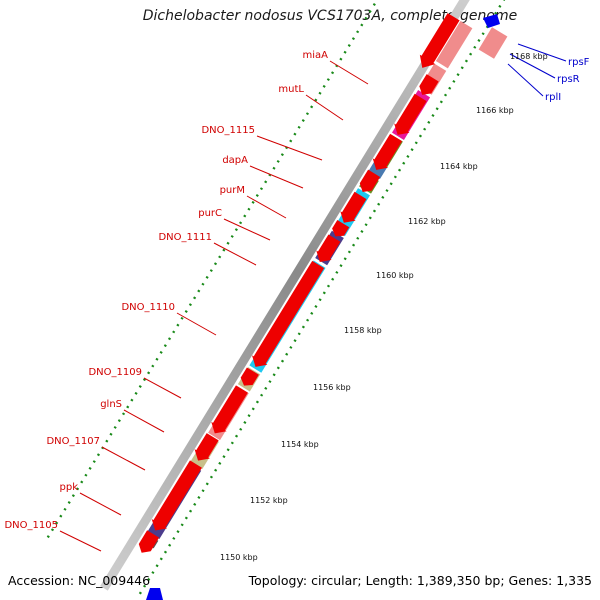 The height and width of the screenshot is (600, 600). I want to click on right-gene-labels: rpsF rpsR rplI, so click(567, 80).